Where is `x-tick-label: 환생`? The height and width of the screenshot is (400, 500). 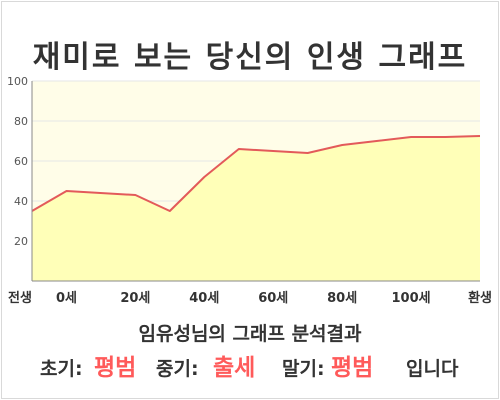
x-tick-label: 환생 is located at coordinates (480, 298).